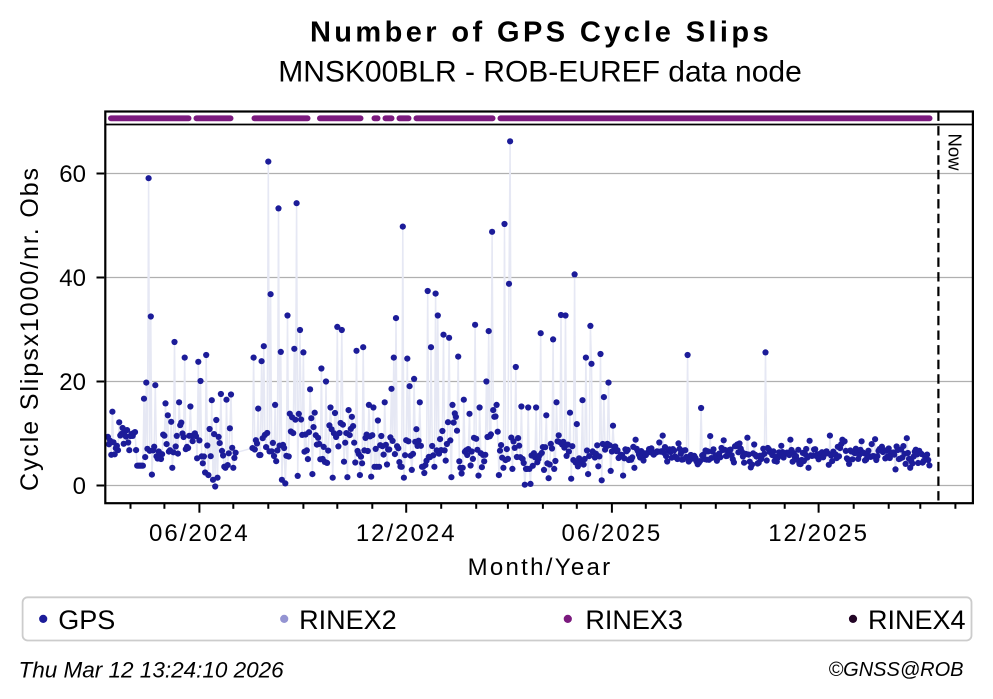  What do you see at coordinates (955, 153) in the screenshot?
I see `svg-text: Now` at bounding box center [955, 153].